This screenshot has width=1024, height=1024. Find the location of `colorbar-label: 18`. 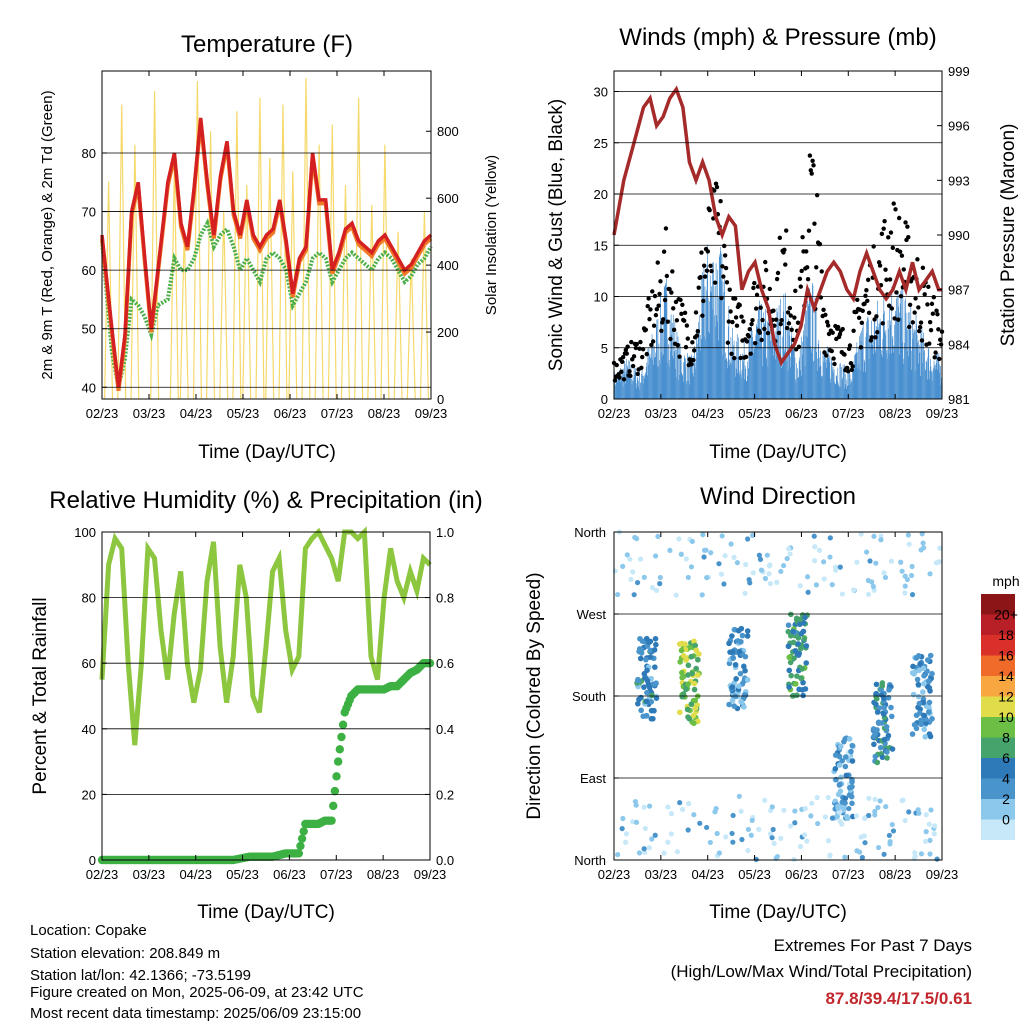

colorbar-label: 18 is located at coordinates (1006, 635).